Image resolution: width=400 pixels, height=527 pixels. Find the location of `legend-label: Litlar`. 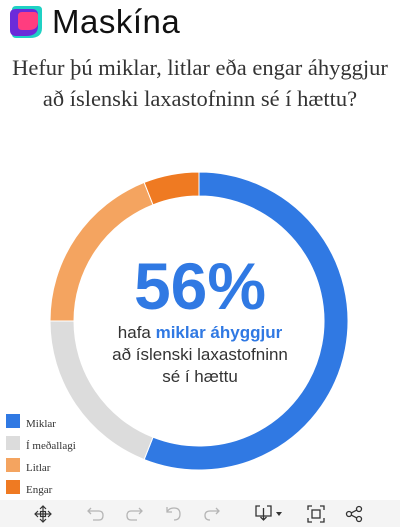

legend-label: Litlar is located at coordinates (38, 468).